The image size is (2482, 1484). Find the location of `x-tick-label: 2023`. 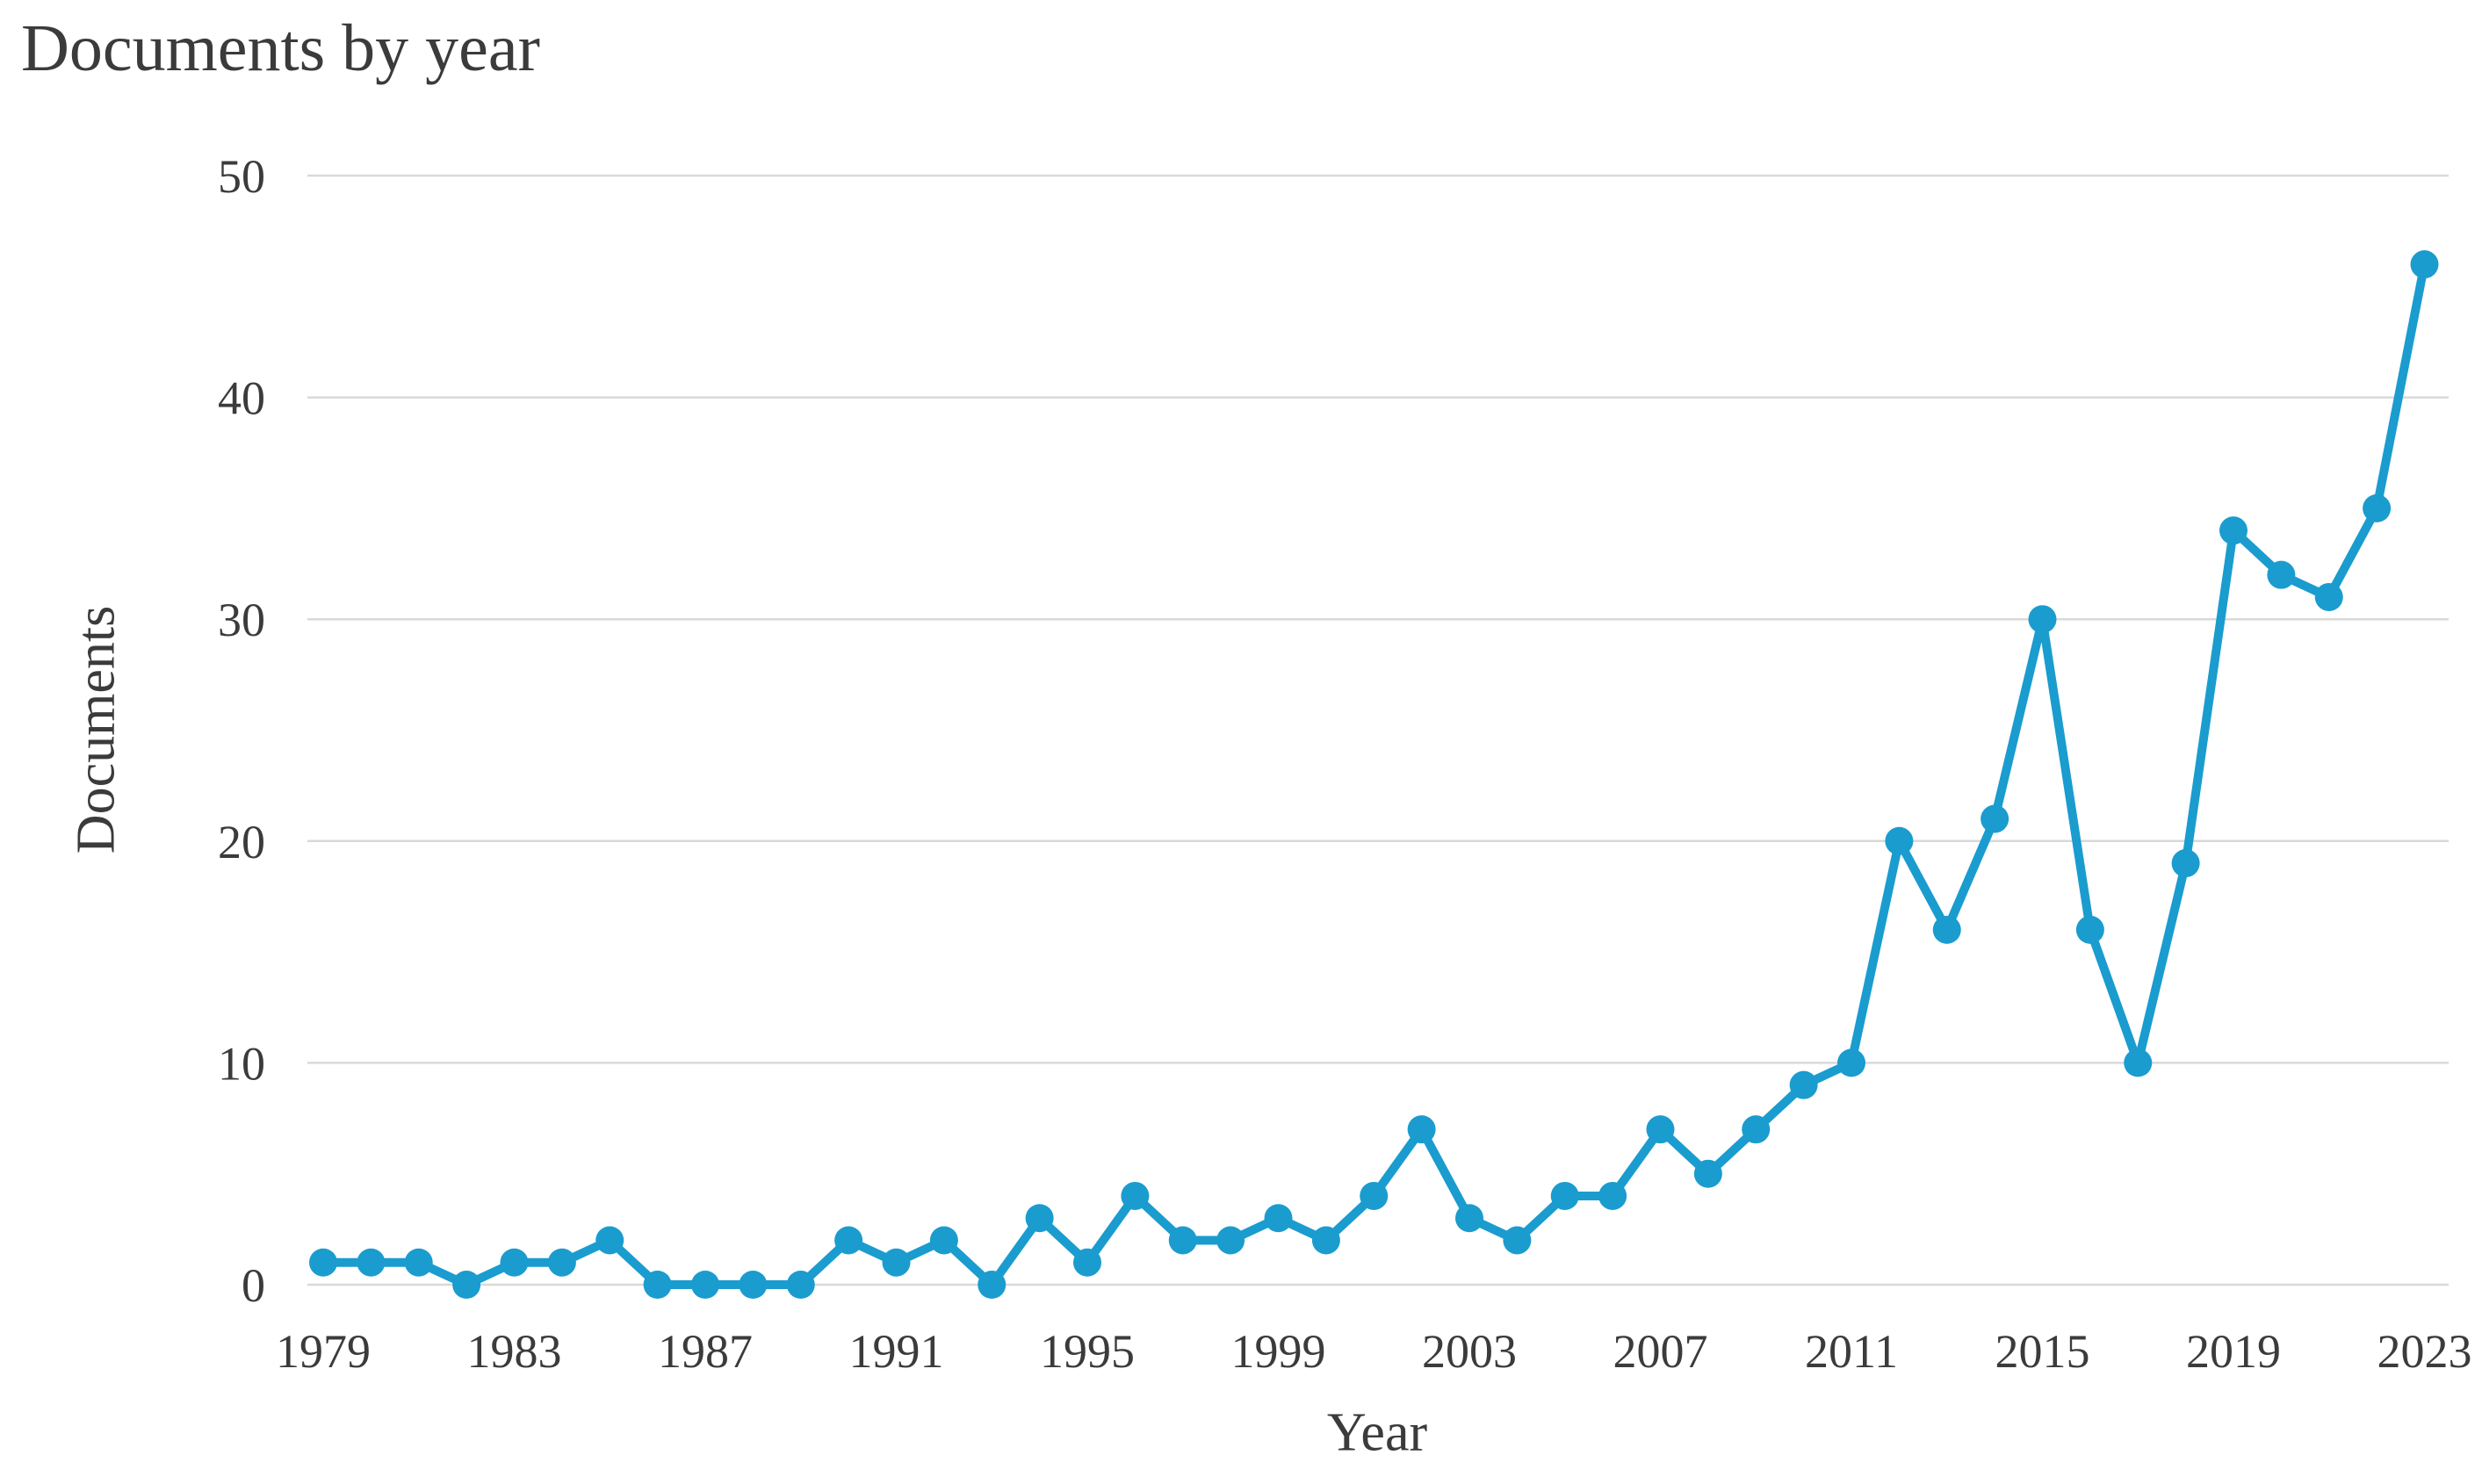

x-tick-label: 2023 is located at coordinates (2424, 1351).